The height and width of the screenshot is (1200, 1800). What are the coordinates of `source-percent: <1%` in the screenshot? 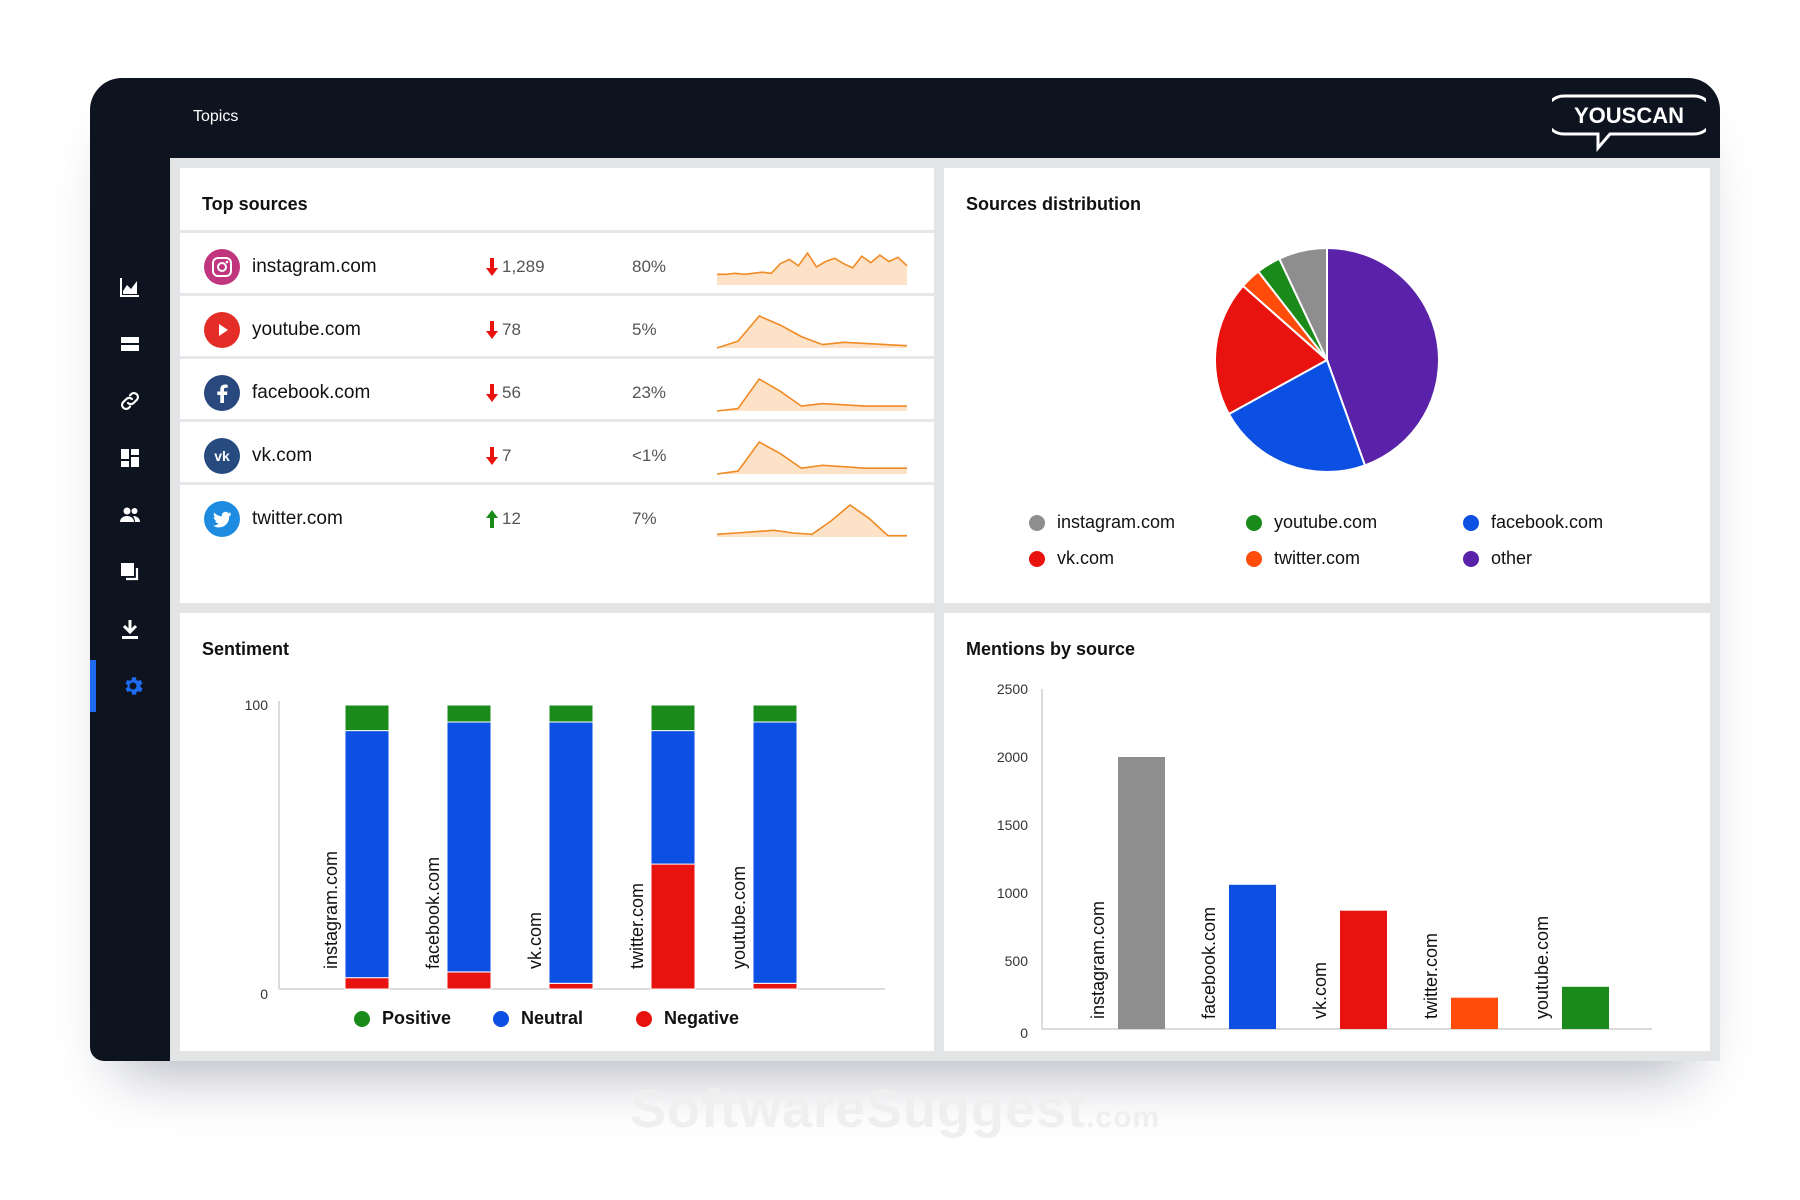 It's located at (649, 455).